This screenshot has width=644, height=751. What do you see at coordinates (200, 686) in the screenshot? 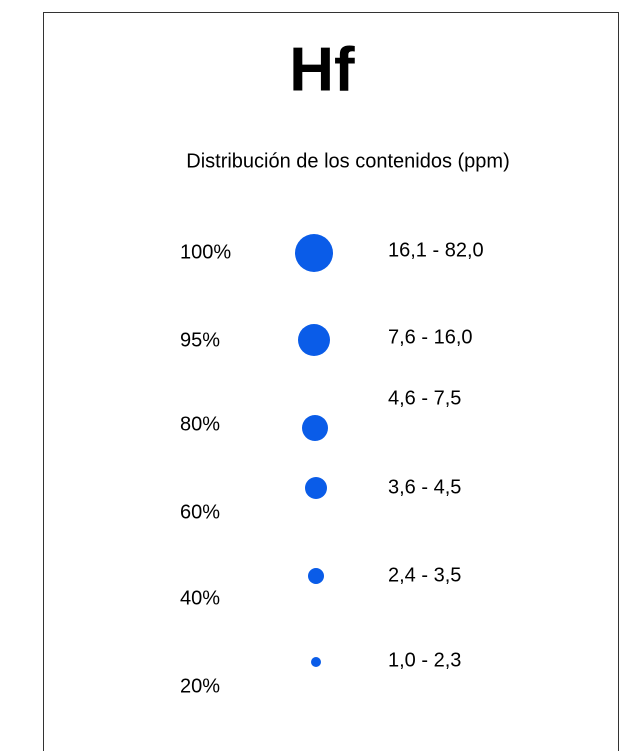
I see `percent-label: 20%` at bounding box center [200, 686].